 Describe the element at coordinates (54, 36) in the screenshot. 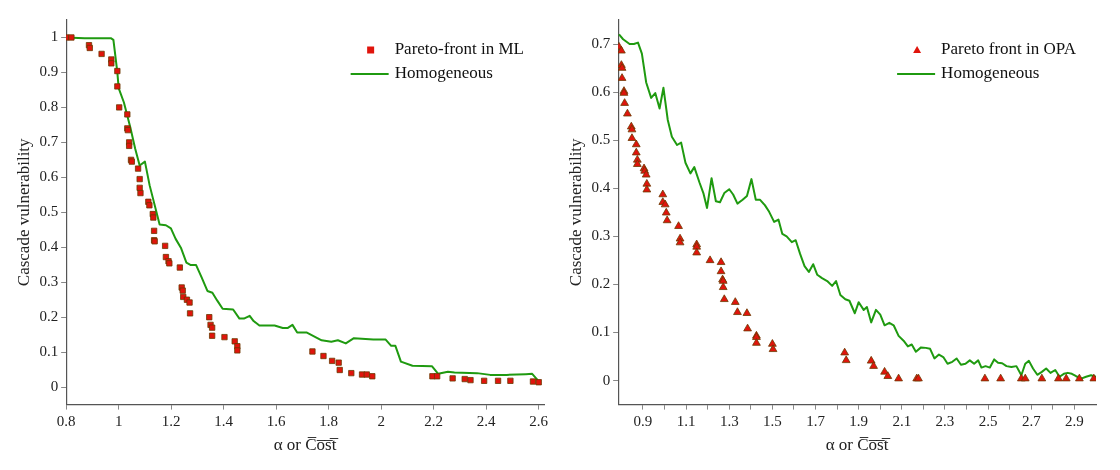

I see `y-tick-label: 1` at that location.